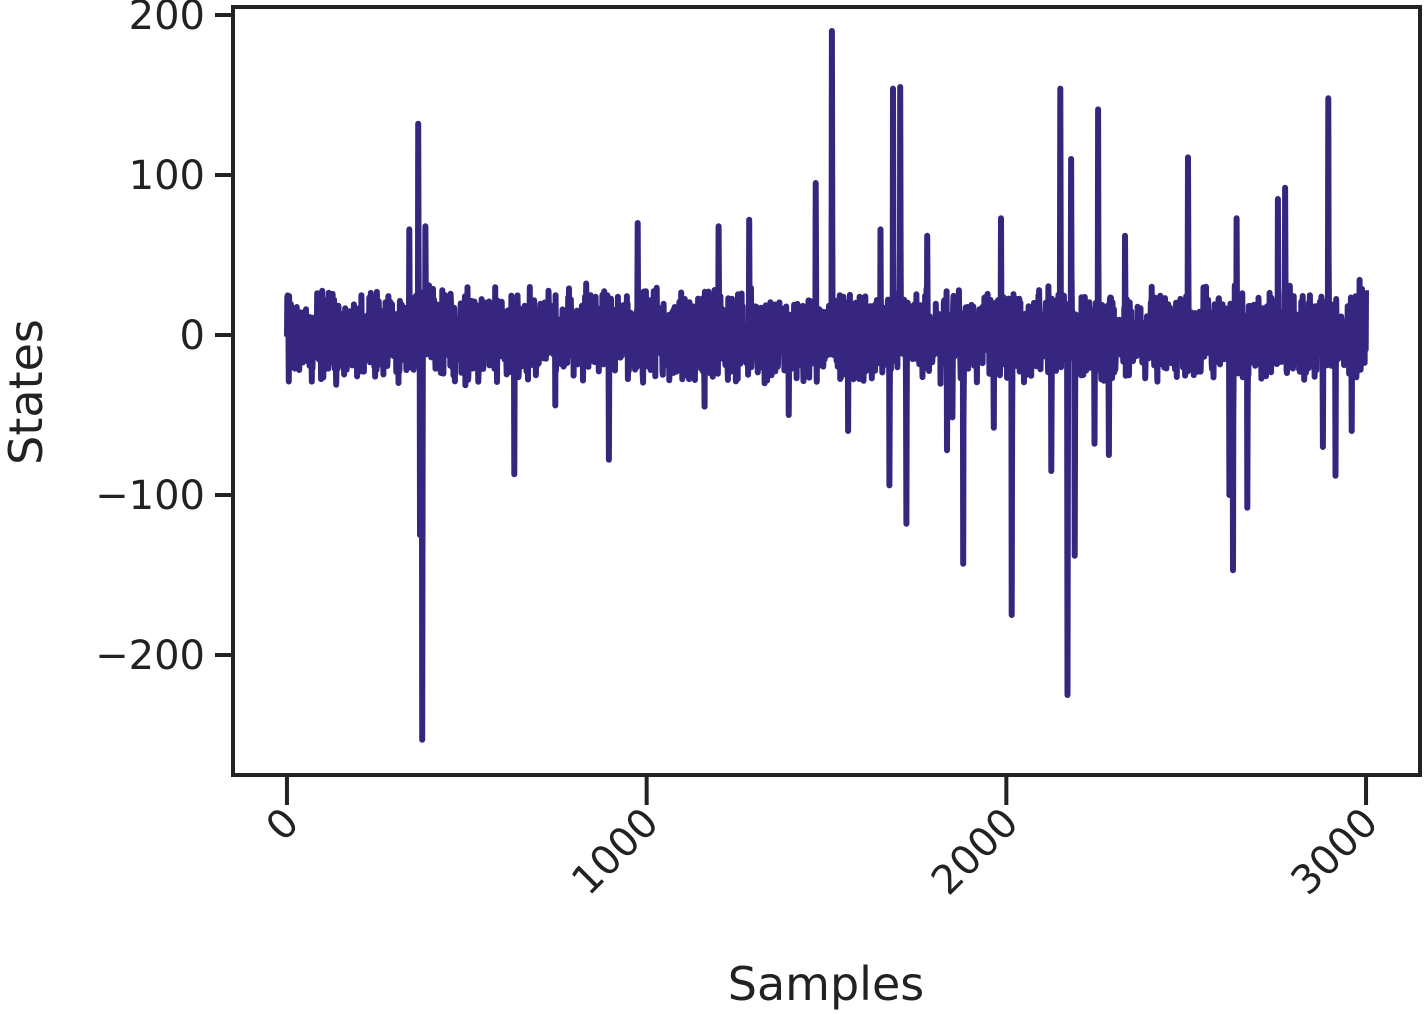 This screenshot has width=1425, height=1015. What do you see at coordinates (1335, 852) in the screenshot?
I see `x-tick-label: 3000` at bounding box center [1335, 852].